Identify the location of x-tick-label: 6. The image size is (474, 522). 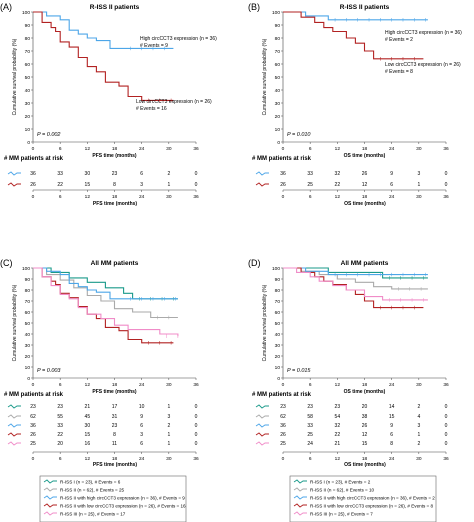
(310, 385).